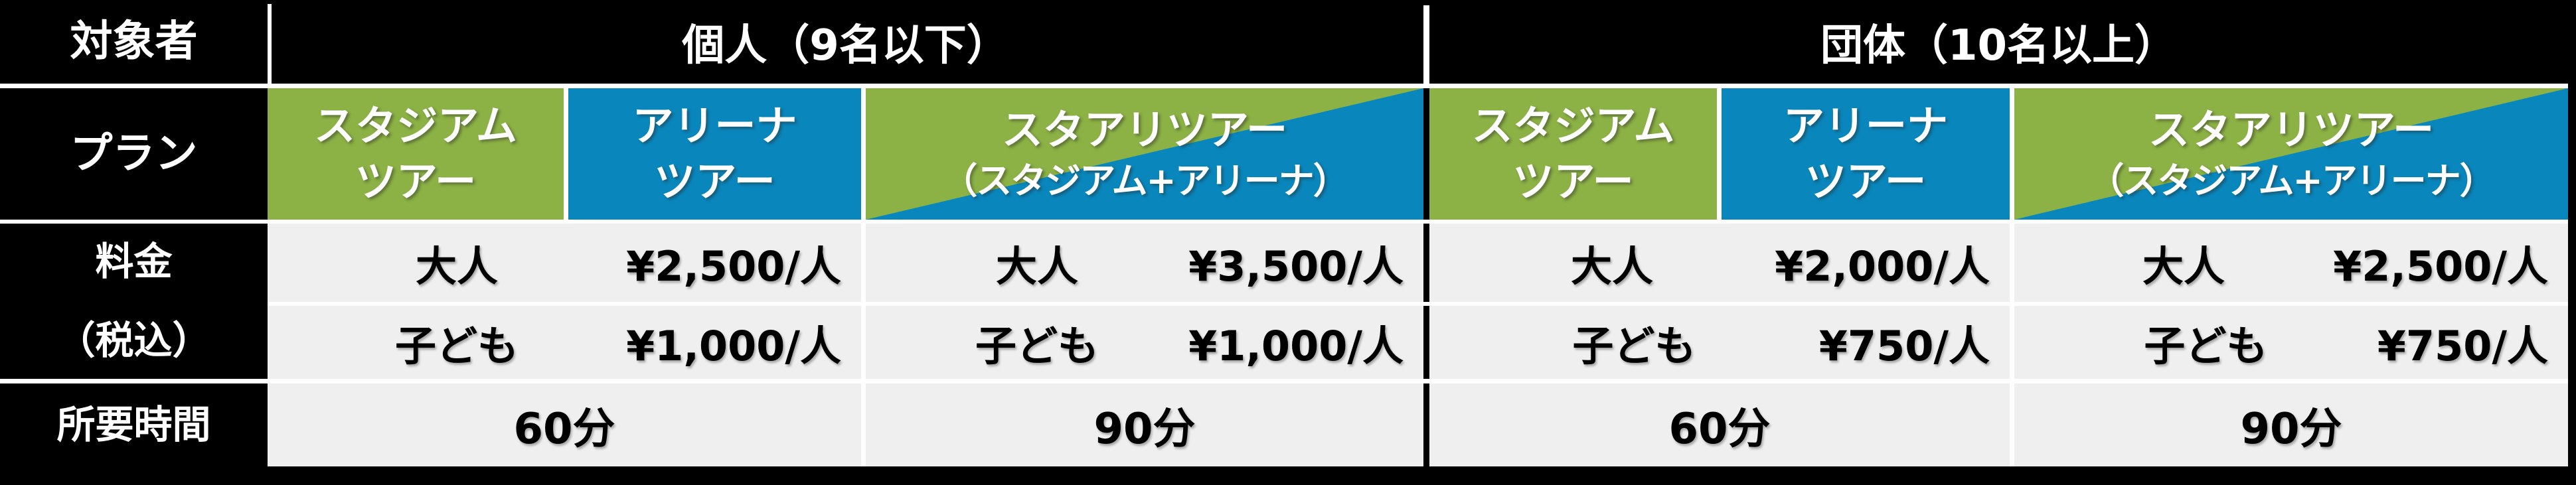 Image resolution: width=2576 pixels, height=485 pixels. Describe the element at coordinates (1144, 342) in the screenshot. I see `price-cell-individual-combo-child: 子ども ¥1,000/人` at that location.